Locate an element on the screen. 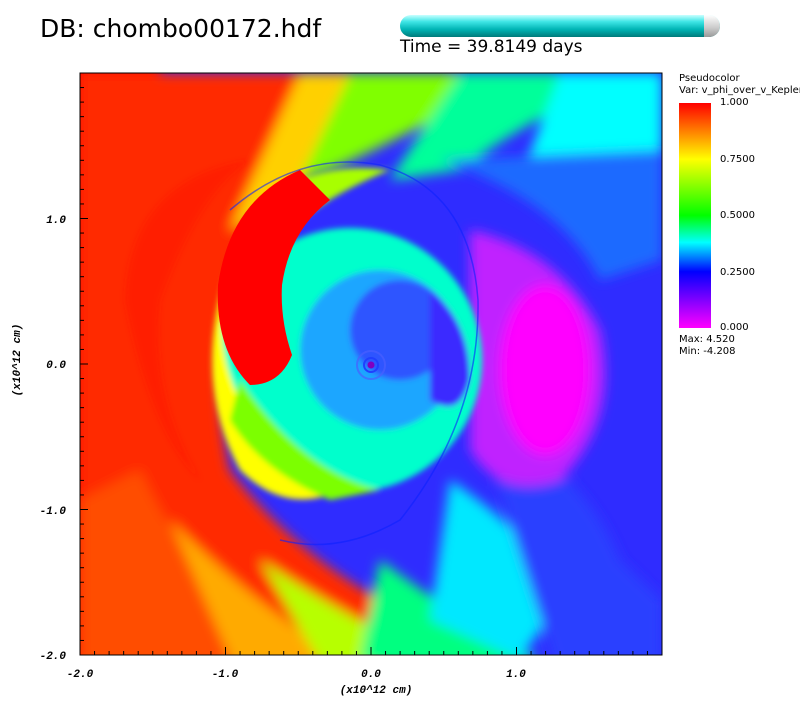 The width and height of the screenshot is (800, 728). colorbar-label: 0.5000 is located at coordinates (737, 215).